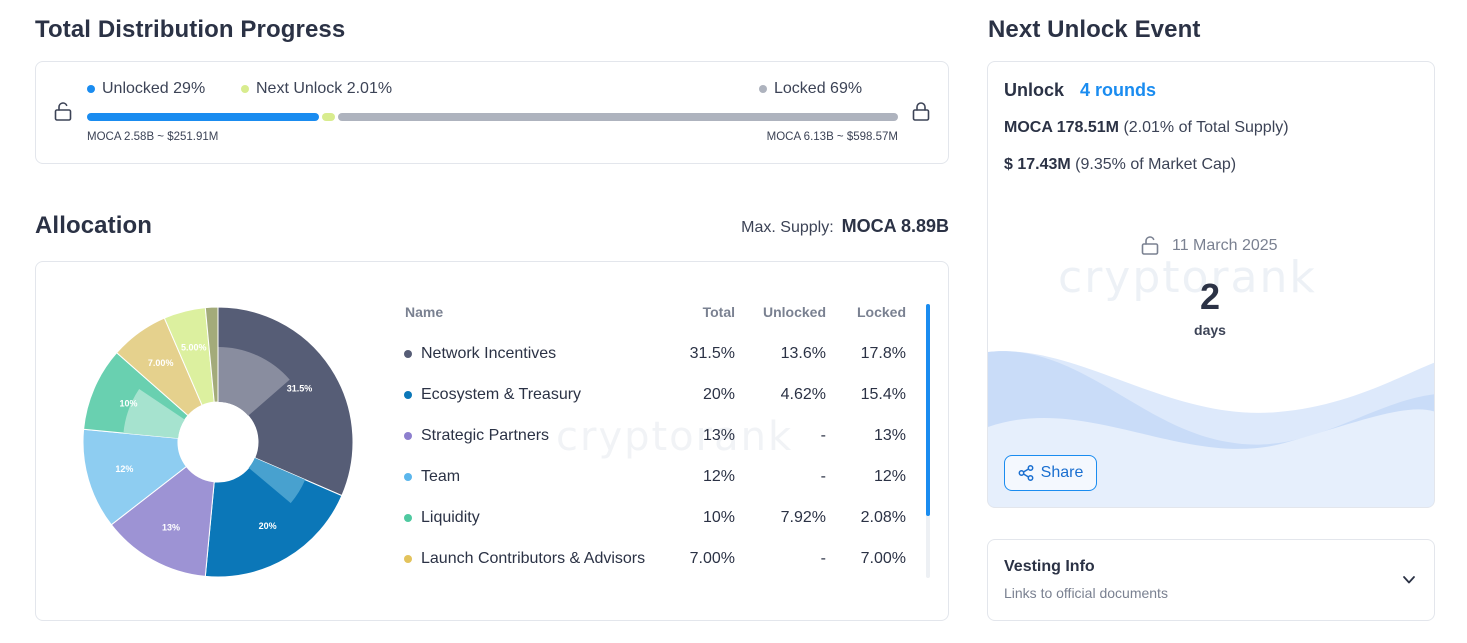 The width and height of the screenshot is (1467, 643). Describe the element at coordinates (1211, 580) in the screenshot. I see `vesting-info-card` at that location.